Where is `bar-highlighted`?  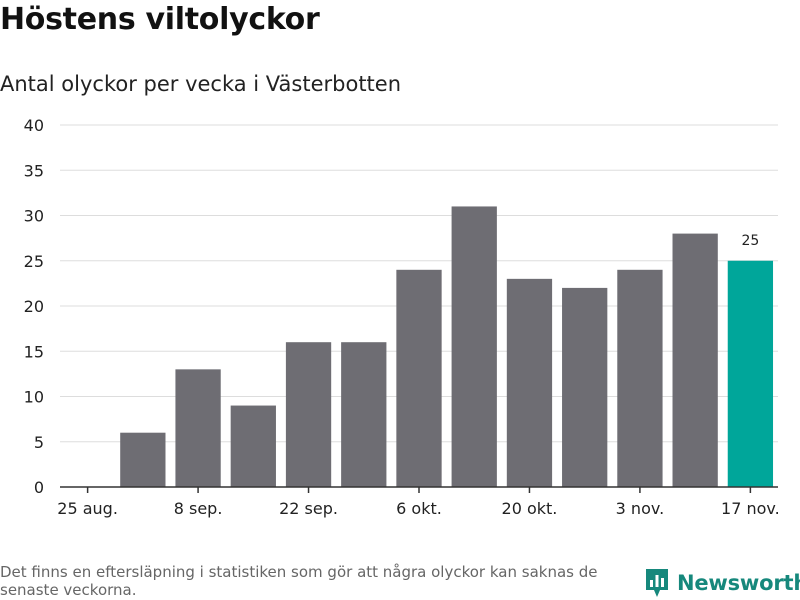 bar-highlighted is located at coordinates (750, 373).